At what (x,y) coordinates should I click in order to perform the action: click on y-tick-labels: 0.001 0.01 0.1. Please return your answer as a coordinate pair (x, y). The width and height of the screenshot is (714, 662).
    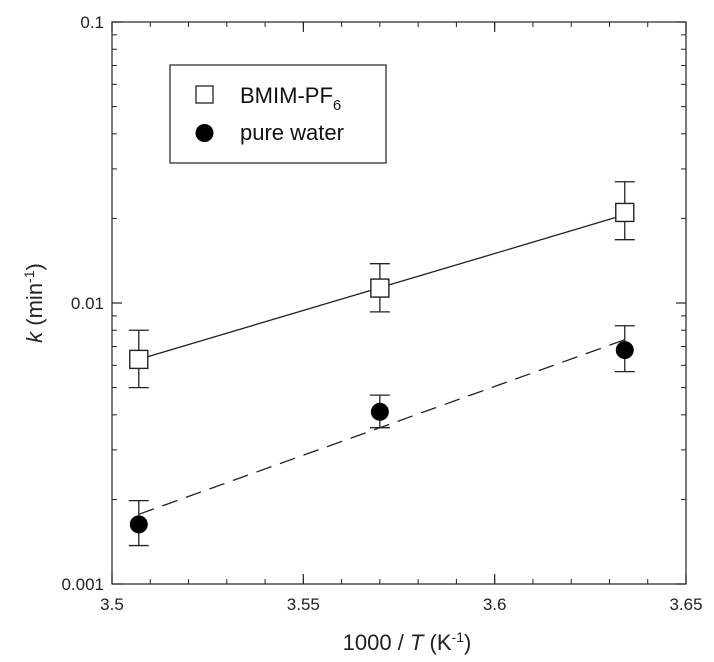
    Looking at the image, I should click on (82, 303).